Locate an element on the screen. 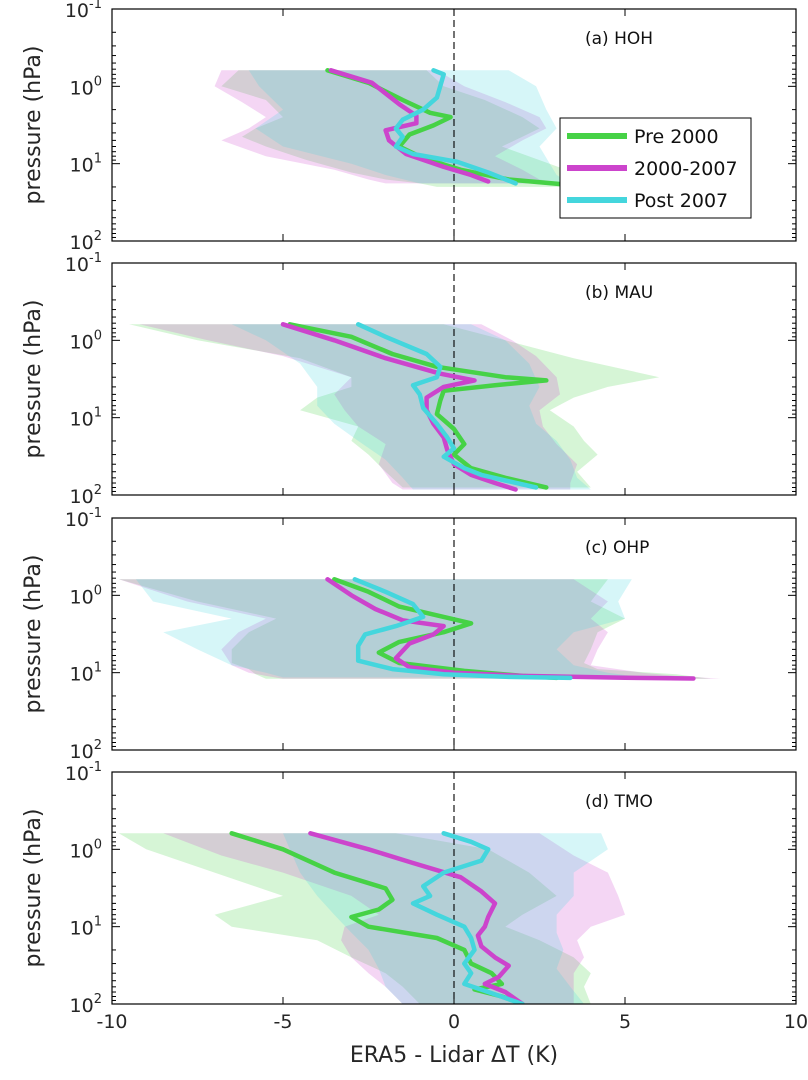 This screenshot has width=808, height=1080. x-tick-label: 0 is located at coordinates (454, 1022).